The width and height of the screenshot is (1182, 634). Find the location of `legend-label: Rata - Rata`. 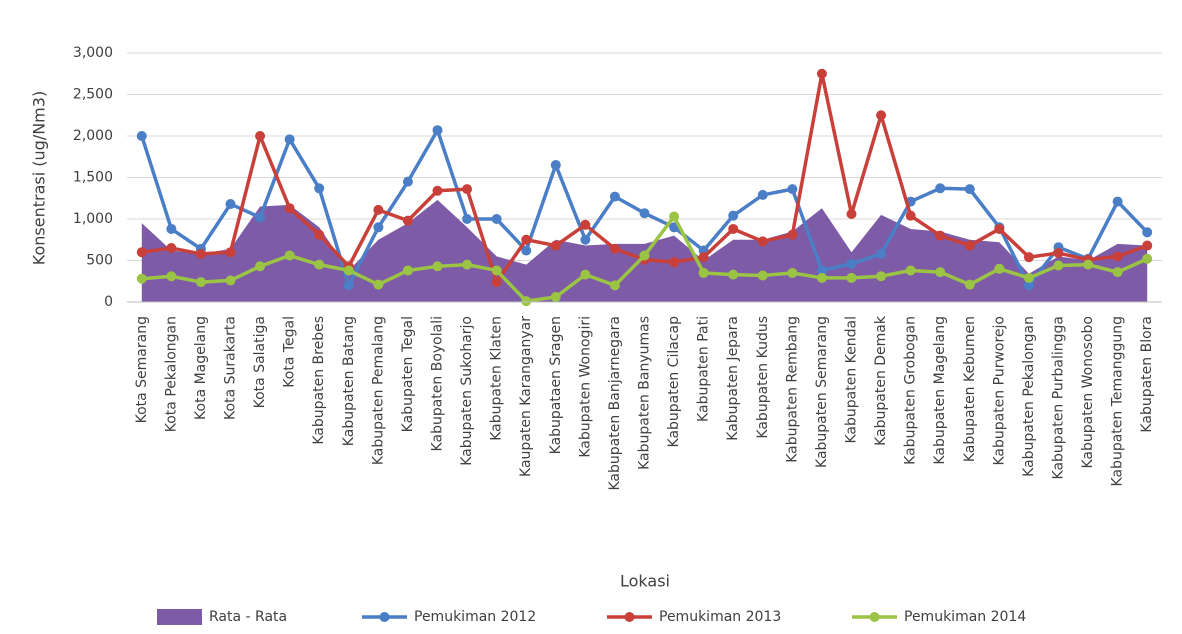

legend-label: Rata - Rata is located at coordinates (248, 617).